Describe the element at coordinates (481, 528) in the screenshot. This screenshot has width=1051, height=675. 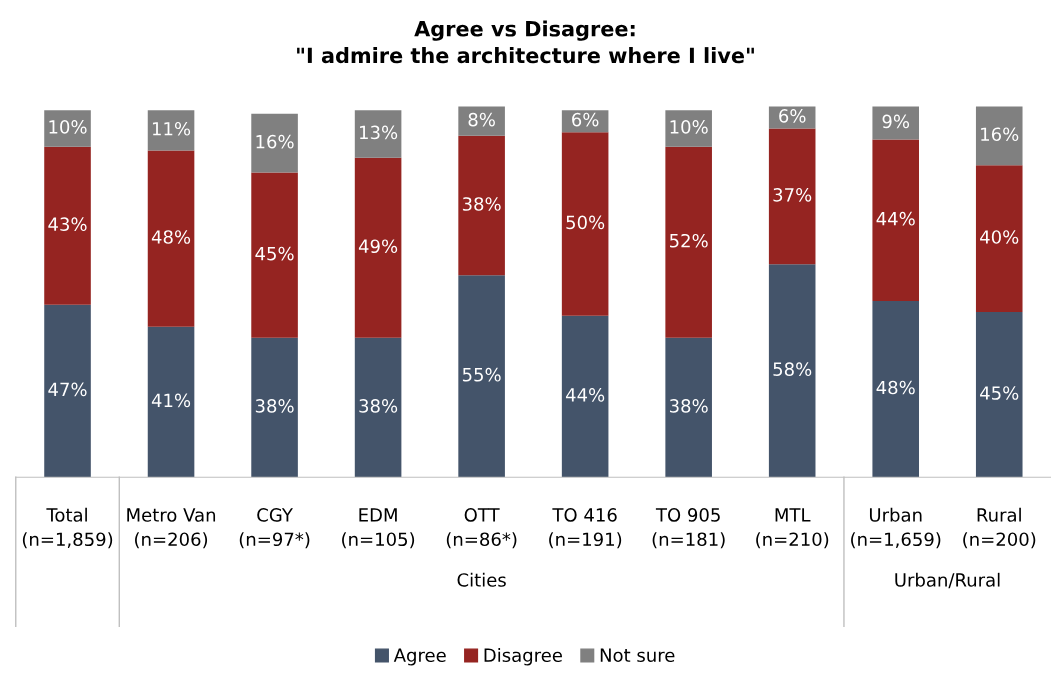
I see `x-tick-label: OTT (n=86*)` at that location.